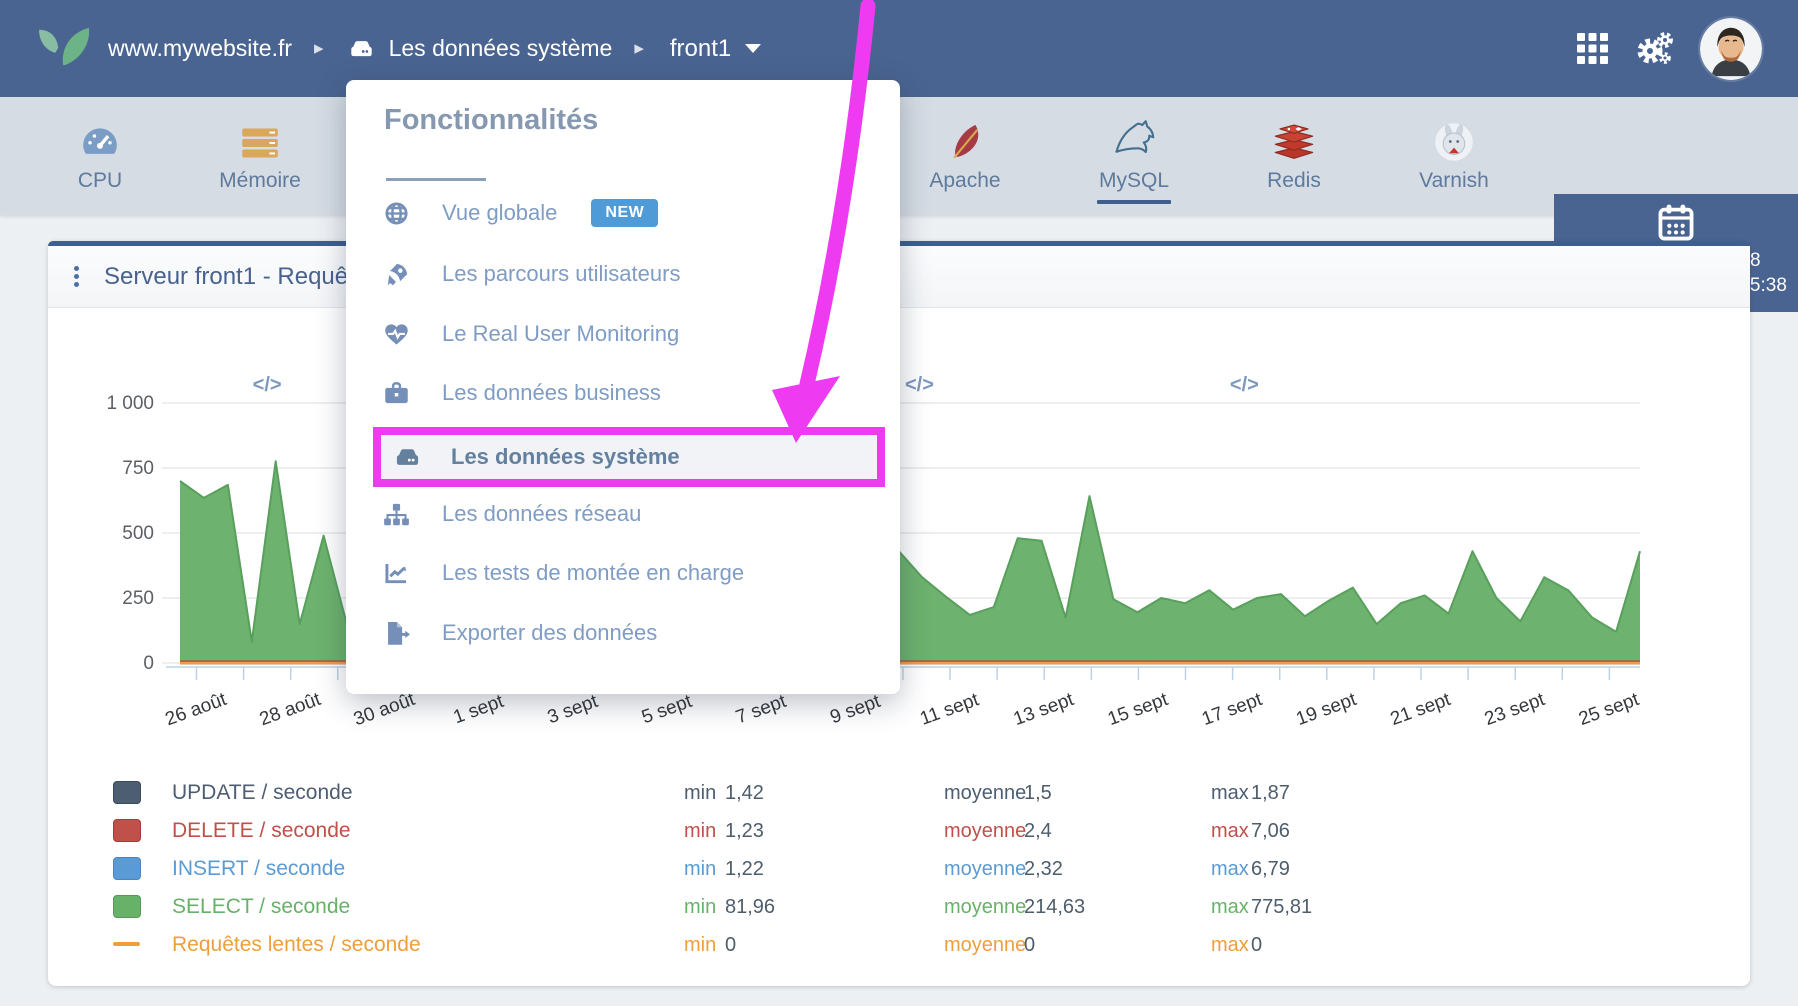 The image size is (1798, 1006). I want to click on menu-item: Les données business, so click(629, 393).